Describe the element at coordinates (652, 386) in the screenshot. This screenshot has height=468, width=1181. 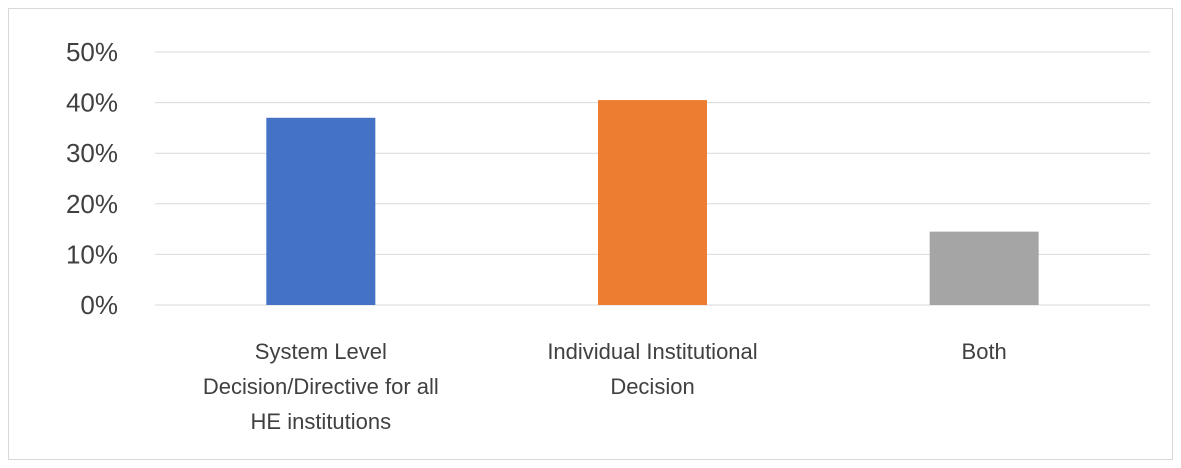
I see `x-category-label: Decision` at that location.